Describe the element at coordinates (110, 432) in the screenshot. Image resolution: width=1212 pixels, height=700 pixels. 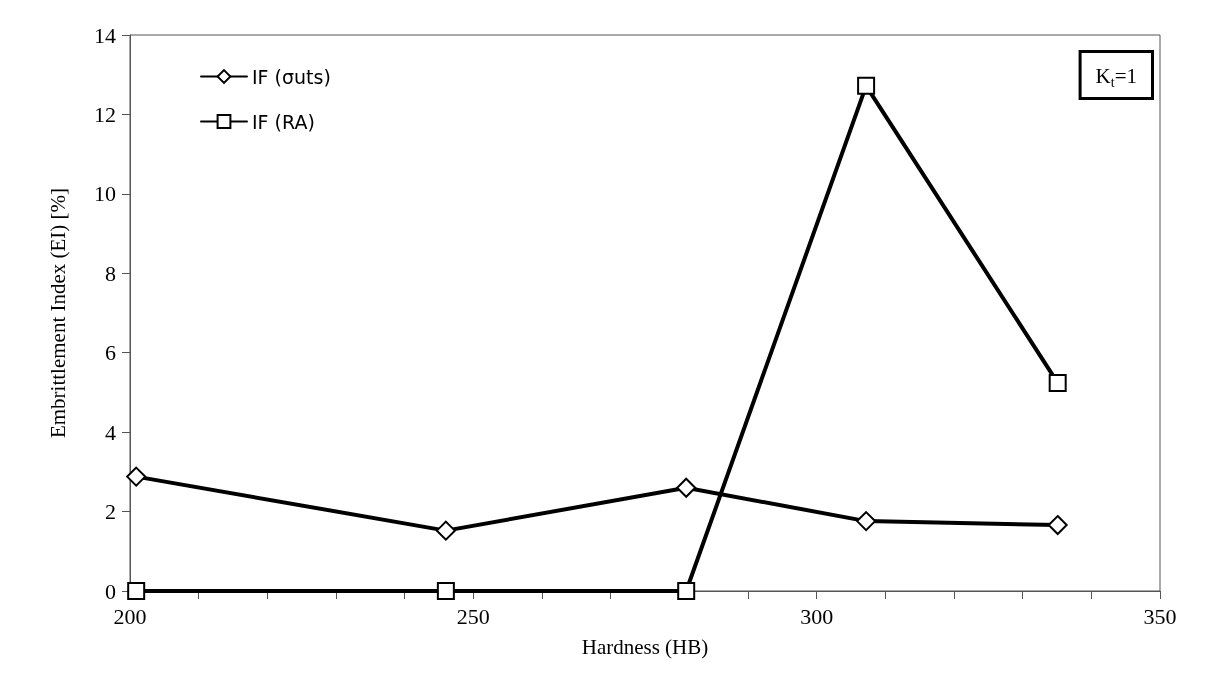
I see `y-tick-label: 4` at that location.